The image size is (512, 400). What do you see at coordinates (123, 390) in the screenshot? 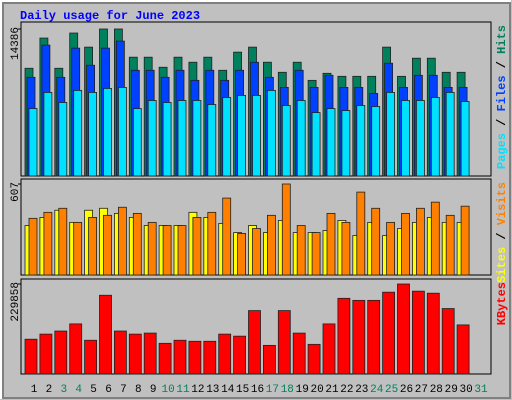
I see `x-tick-label: 7` at bounding box center [123, 390].